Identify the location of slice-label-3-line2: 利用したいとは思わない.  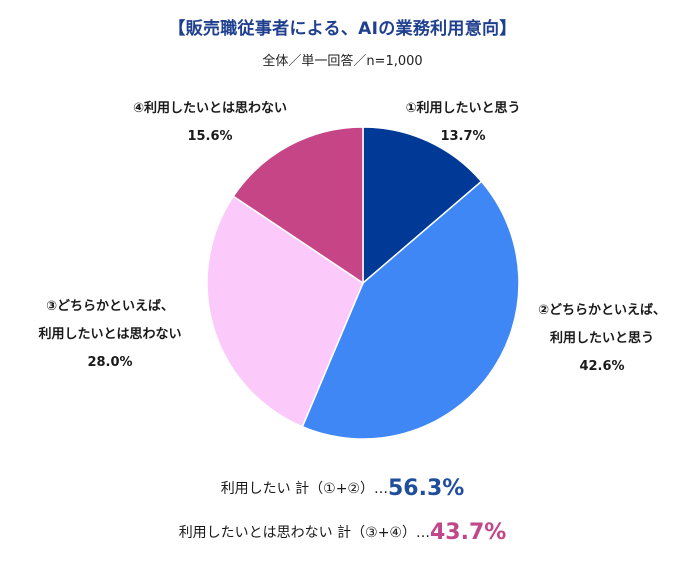
(110, 334).